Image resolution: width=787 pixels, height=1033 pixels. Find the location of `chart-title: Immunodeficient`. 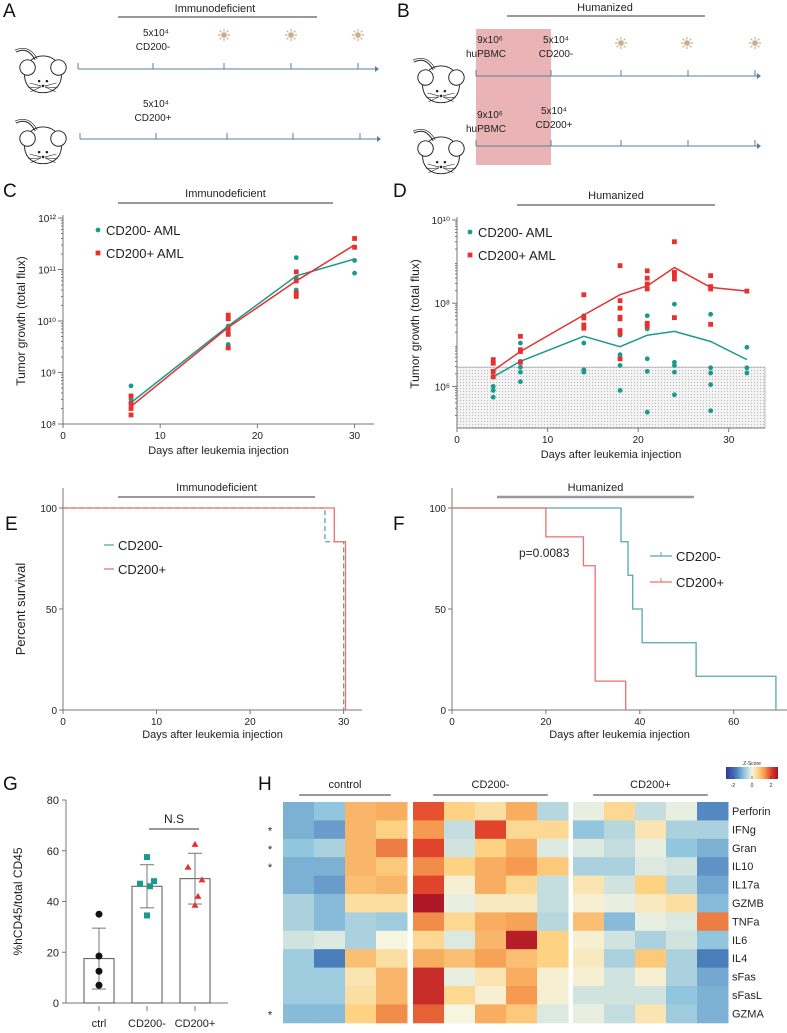

chart-title: Immunodeficient is located at coordinates (216, 488).